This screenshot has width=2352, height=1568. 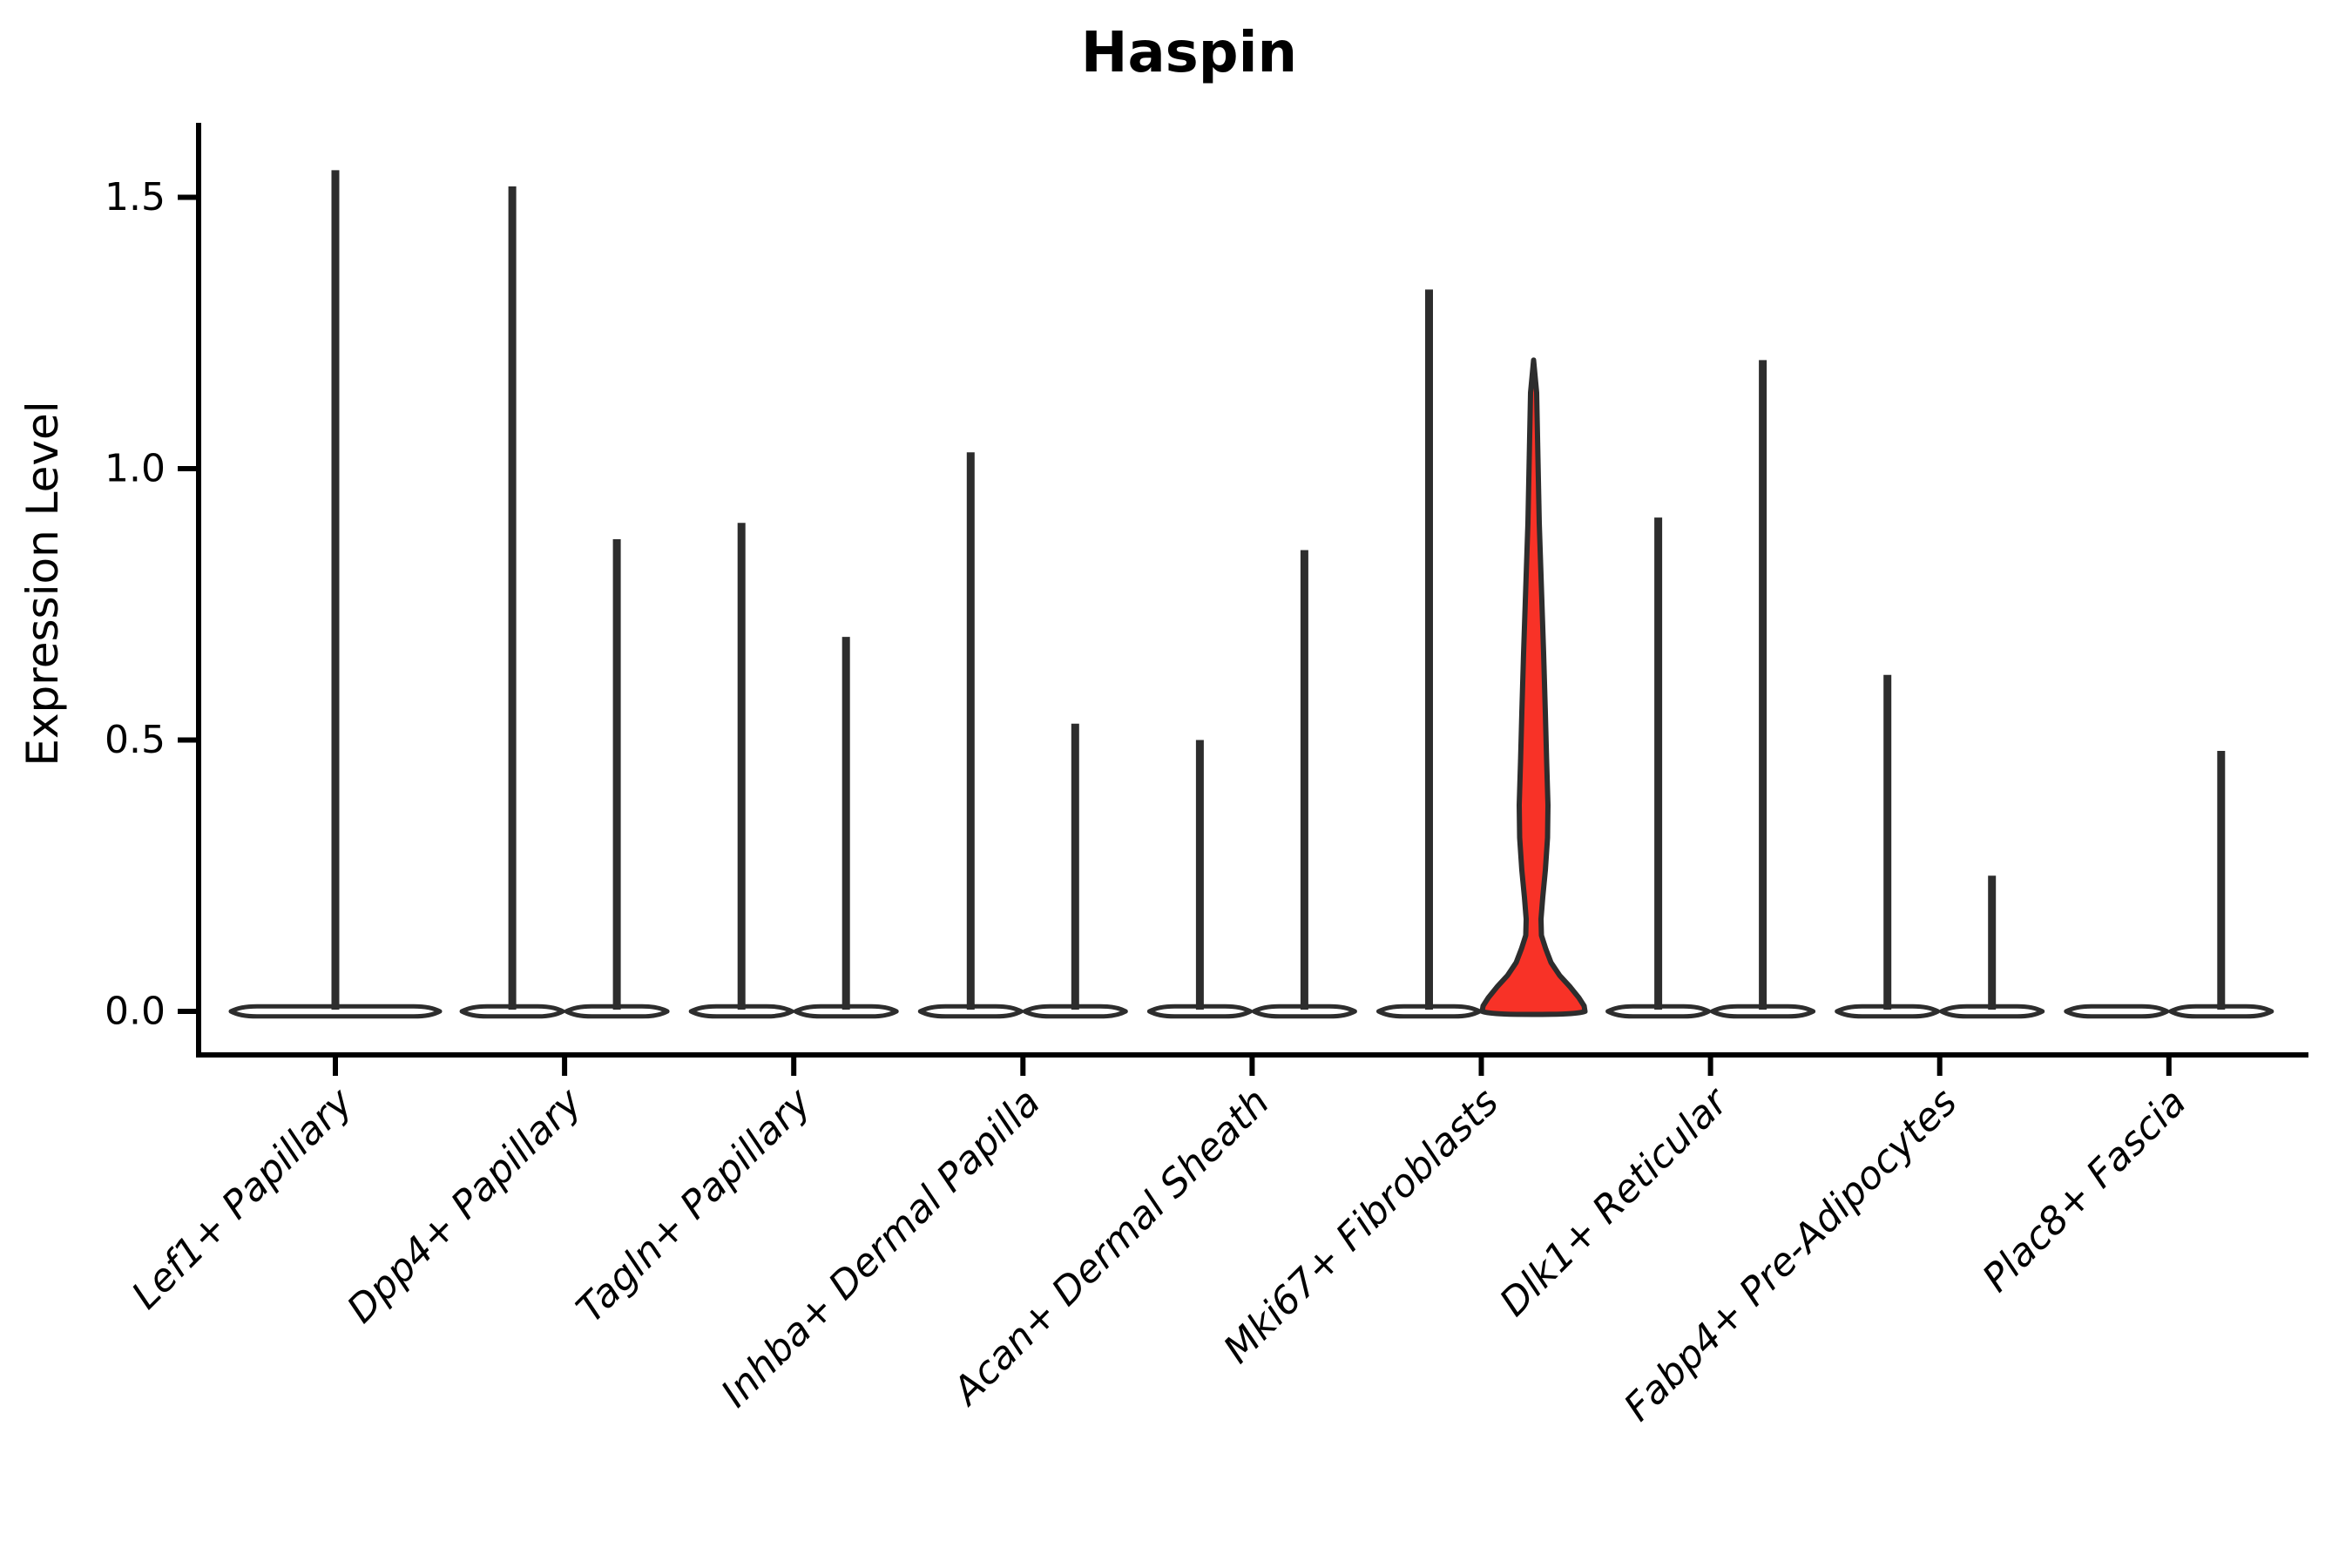 I want to click on y-tick-label: 0.5, so click(x=135, y=740).